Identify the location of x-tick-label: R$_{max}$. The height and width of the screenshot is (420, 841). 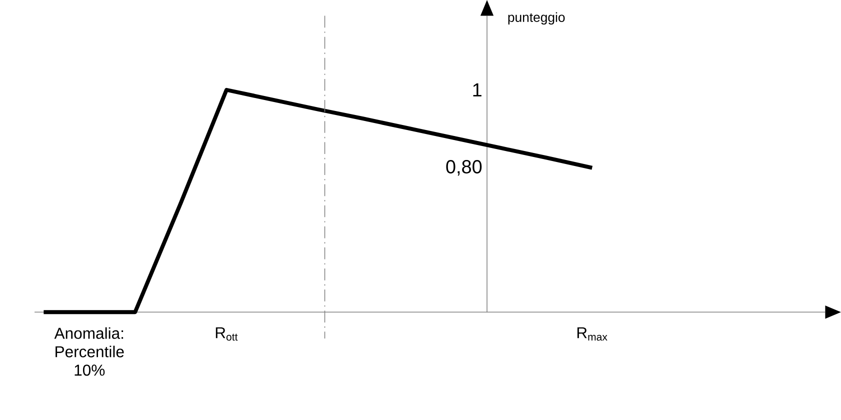
(592, 334).